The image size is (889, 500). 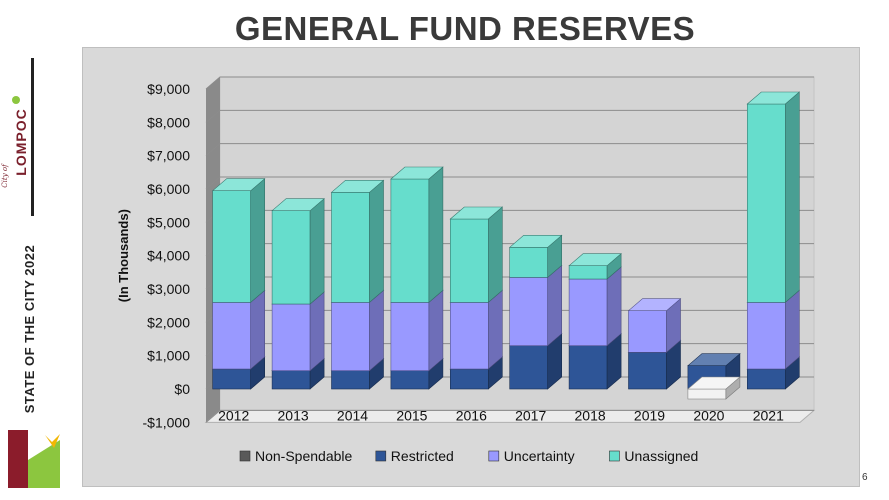 What do you see at coordinates (5, 176) in the screenshot?
I see `logo-script: City of` at bounding box center [5, 176].